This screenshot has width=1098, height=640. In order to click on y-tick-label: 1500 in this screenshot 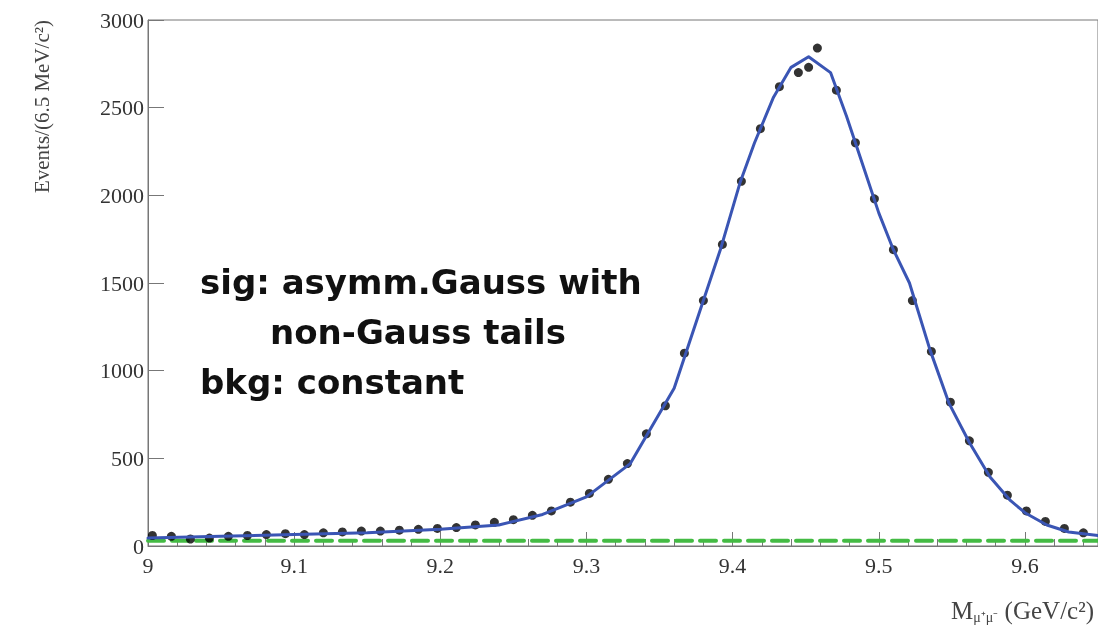, I will do `click(122, 283)`.